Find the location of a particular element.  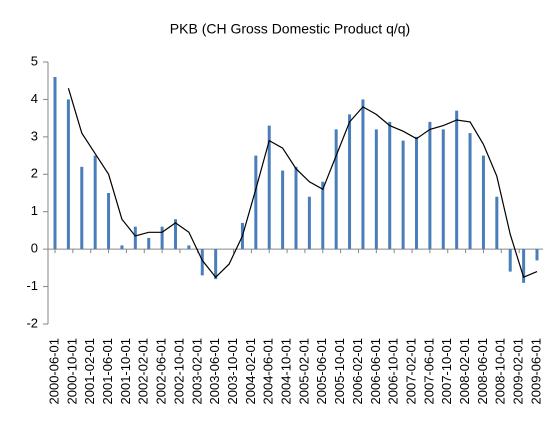

y-tick-label: 4 is located at coordinates (34, 98).